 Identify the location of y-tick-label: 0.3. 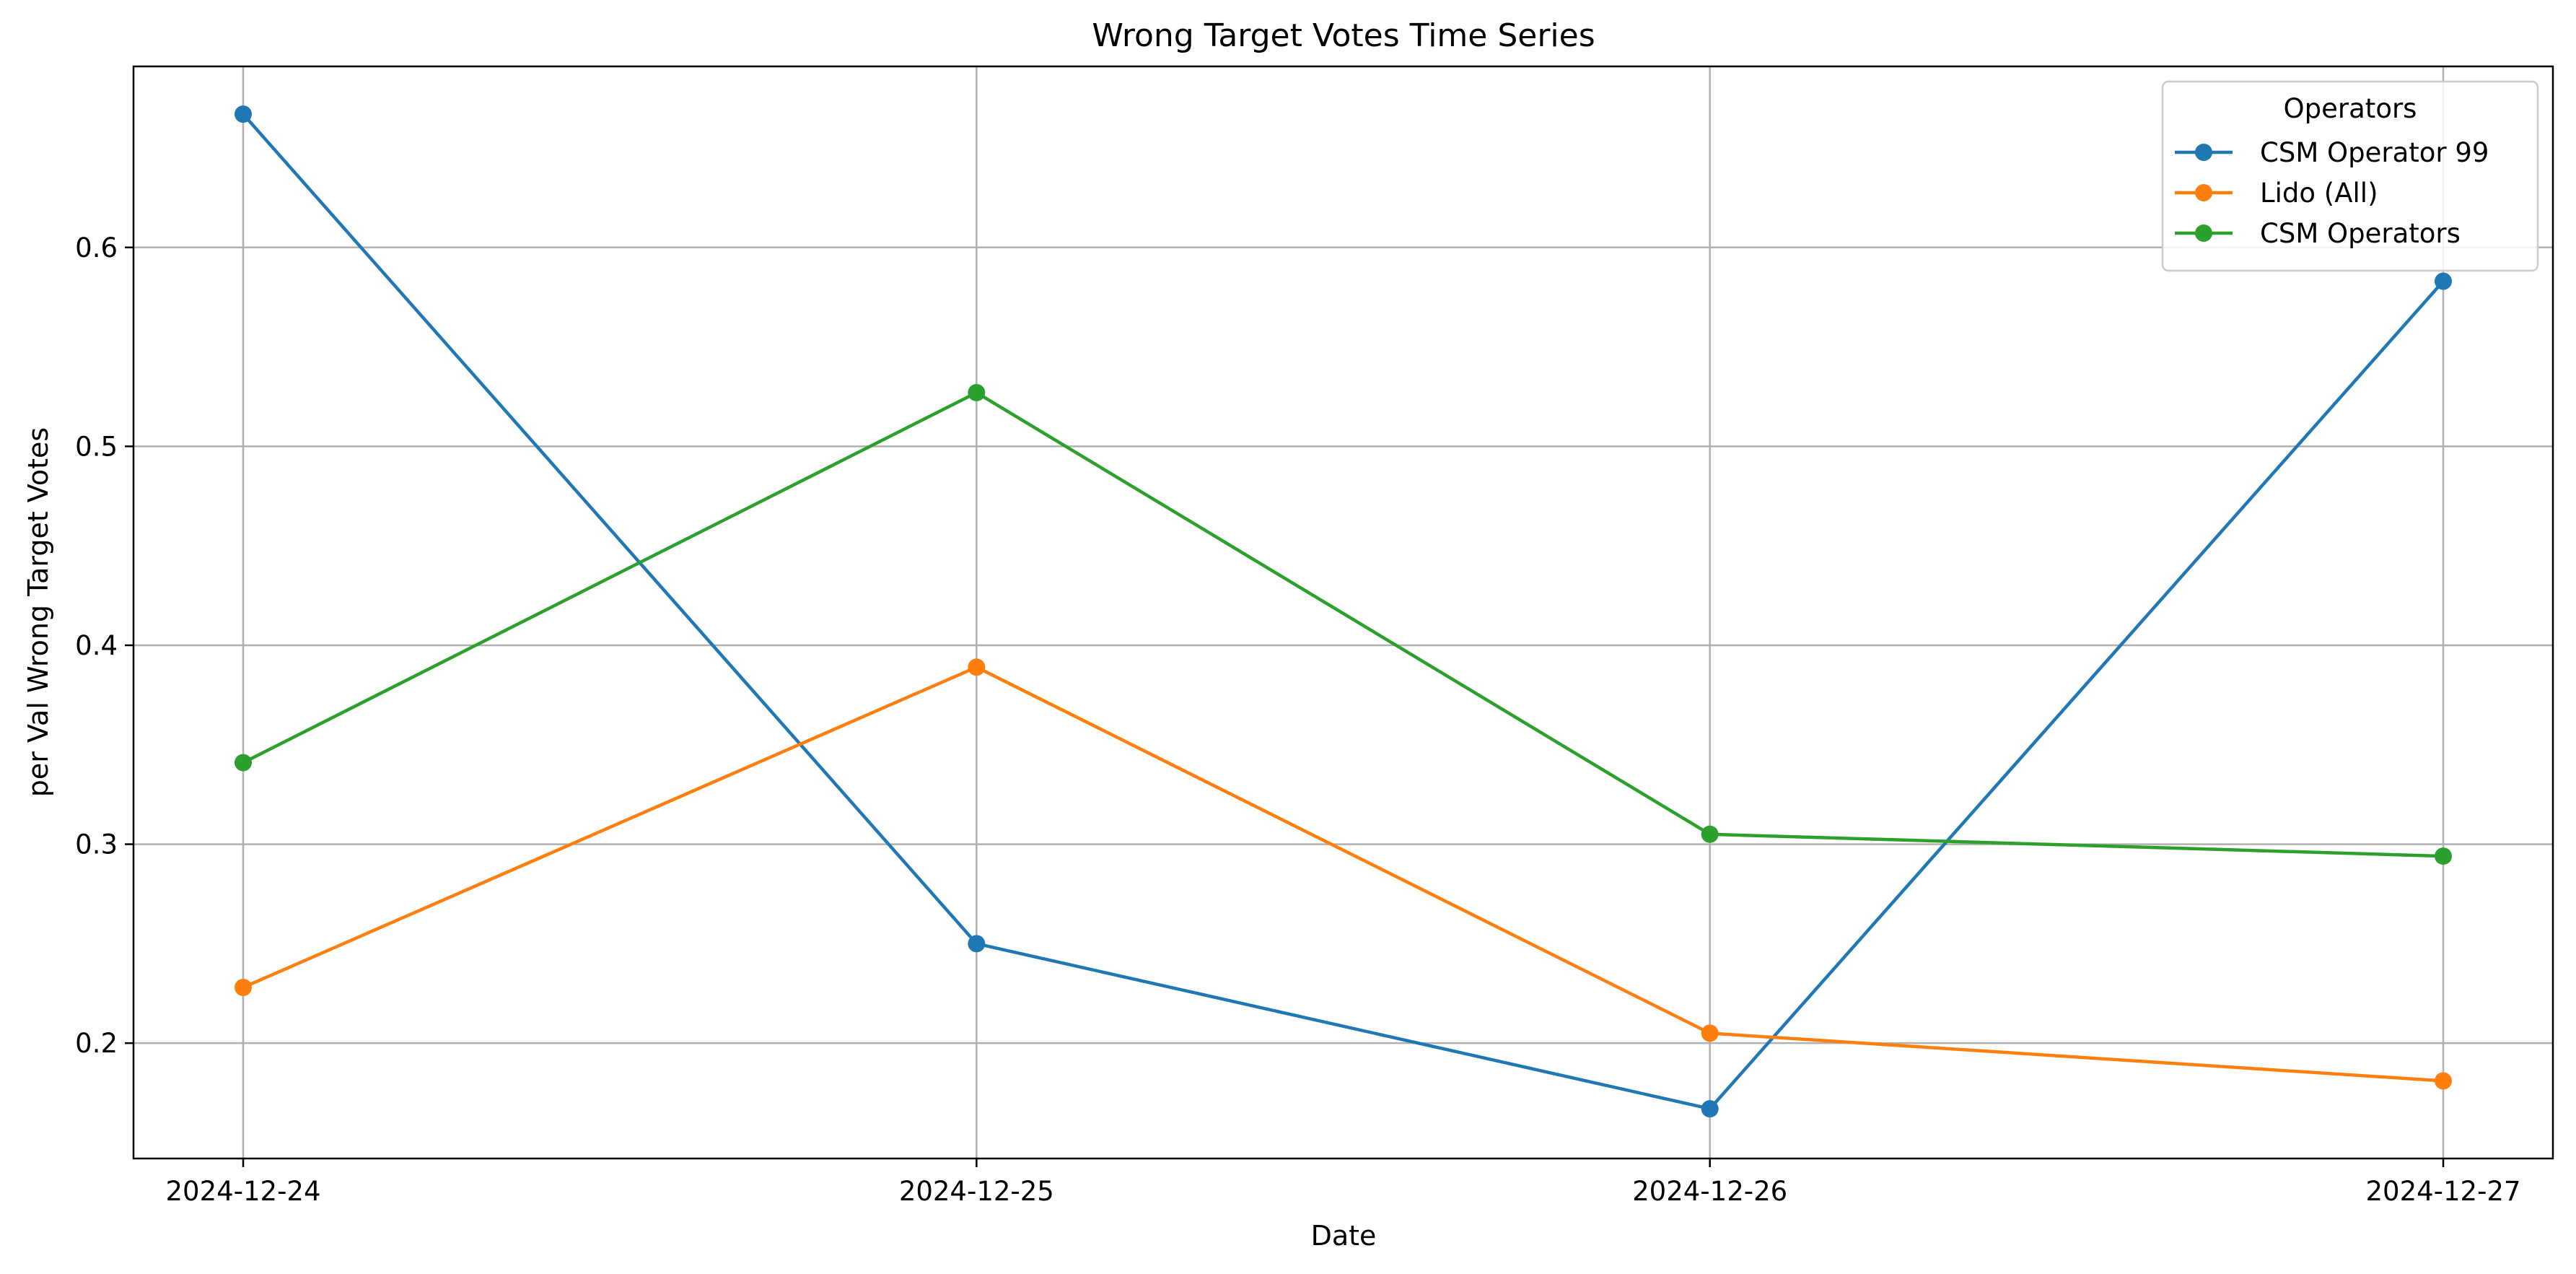
(97, 844).